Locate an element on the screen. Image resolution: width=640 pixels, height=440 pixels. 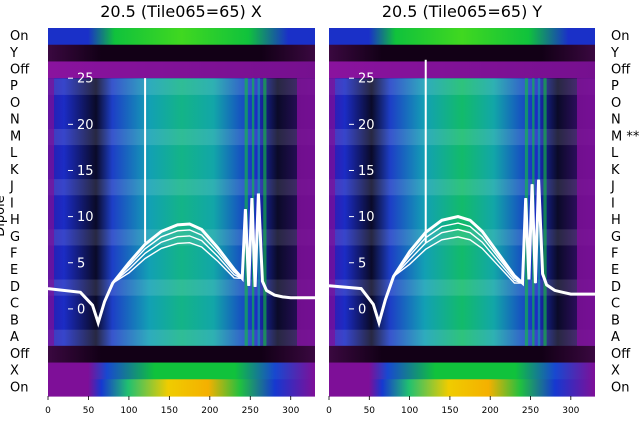
x-tick-label: 50 is located at coordinates (370, 411).